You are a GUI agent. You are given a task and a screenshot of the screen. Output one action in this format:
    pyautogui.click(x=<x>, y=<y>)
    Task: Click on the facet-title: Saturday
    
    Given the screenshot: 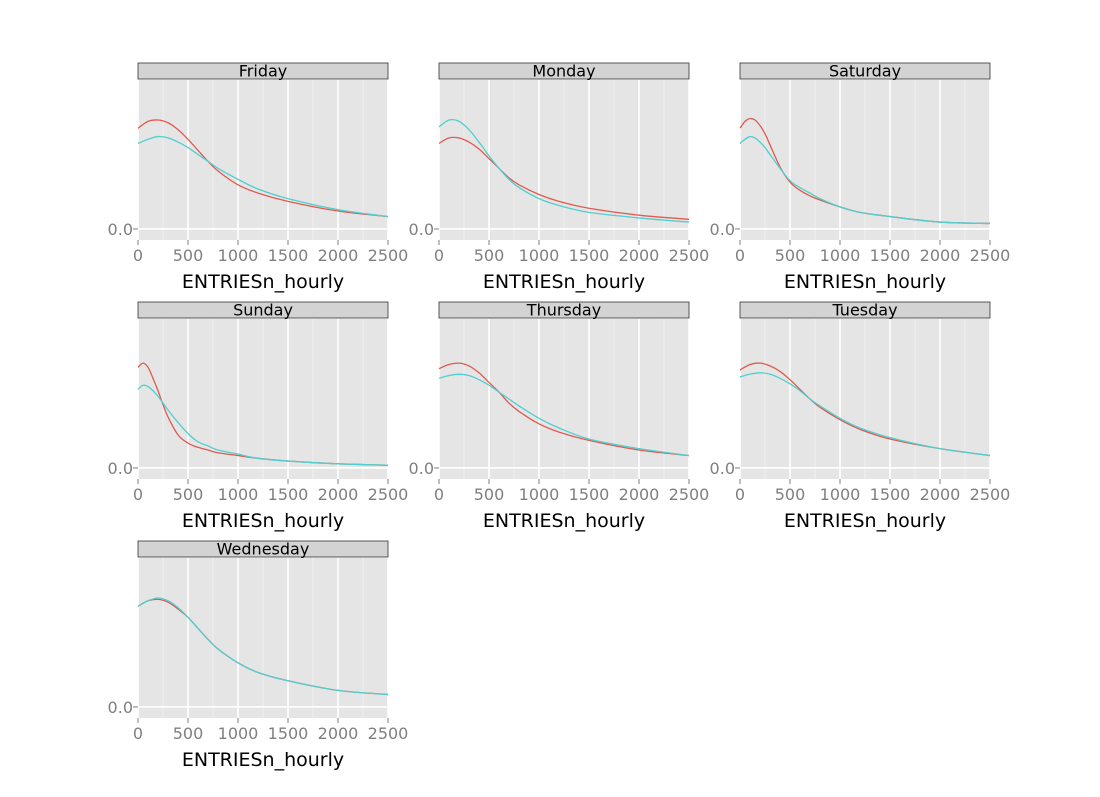 What is the action you would take?
    pyautogui.click(x=865, y=71)
    